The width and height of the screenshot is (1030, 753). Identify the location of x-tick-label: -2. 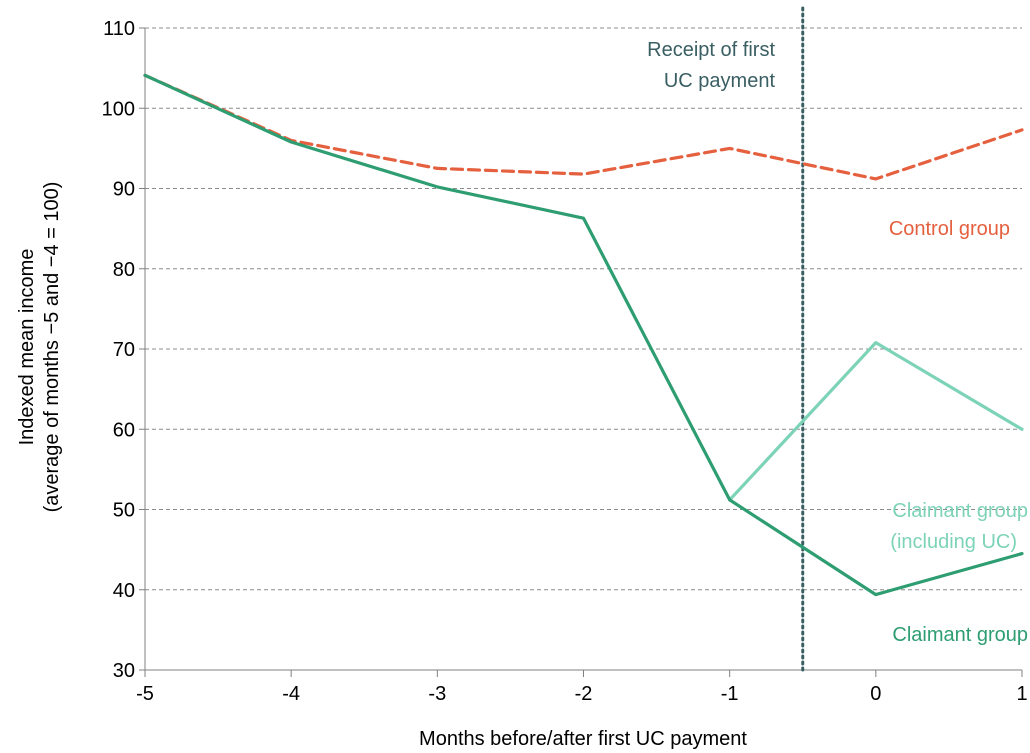
(584, 694).